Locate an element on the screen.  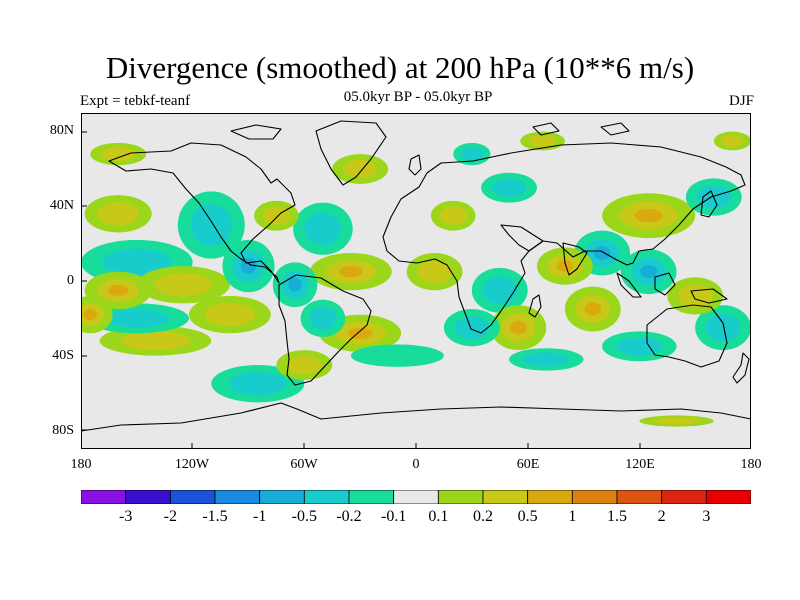
lon-label-0: 0 is located at coordinates (416, 464).